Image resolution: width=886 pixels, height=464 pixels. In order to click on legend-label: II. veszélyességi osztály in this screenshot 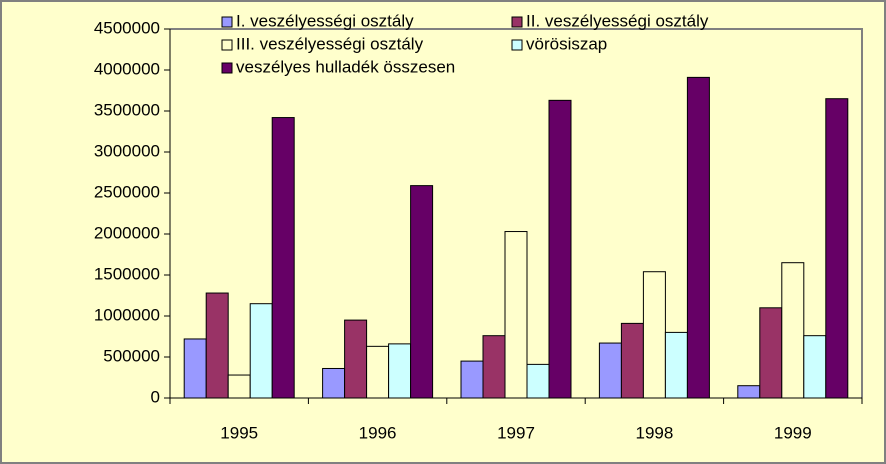, I will do `click(617, 20)`.